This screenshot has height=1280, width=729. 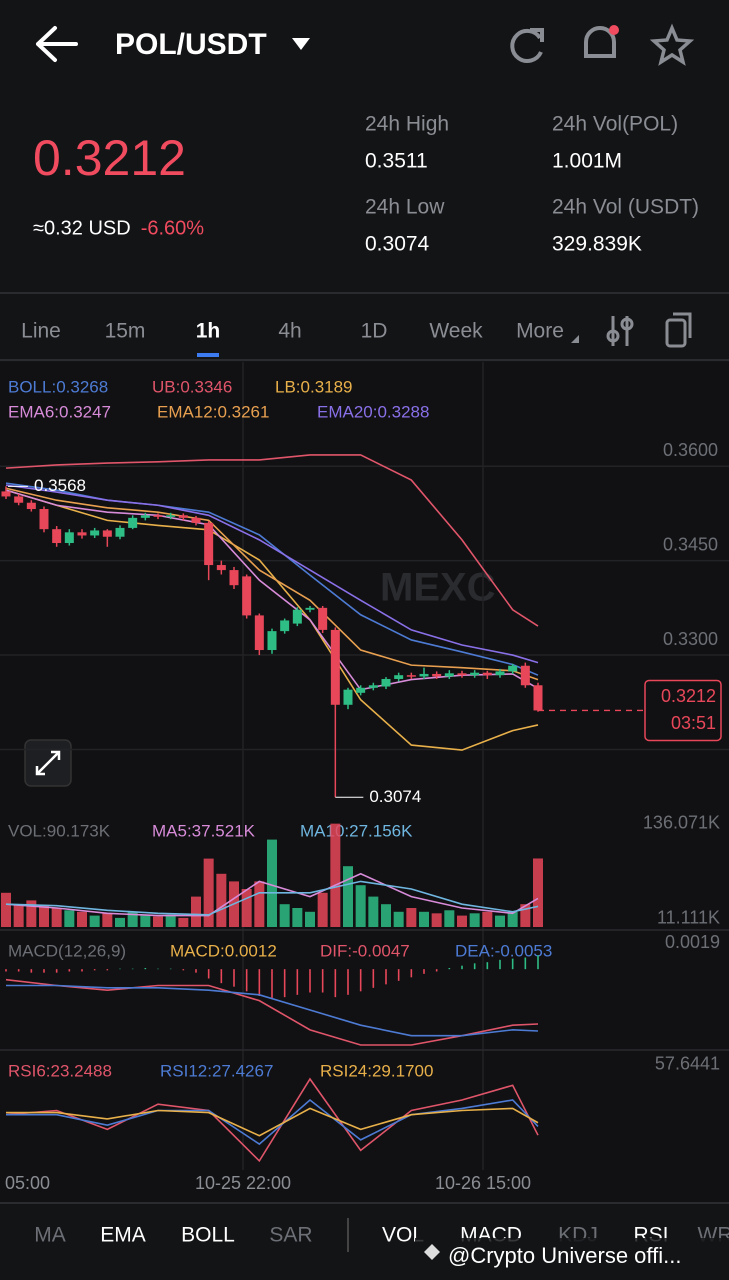 What do you see at coordinates (456, 331) in the screenshot?
I see `timeframe-tab: Week` at bounding box center [456, 331].